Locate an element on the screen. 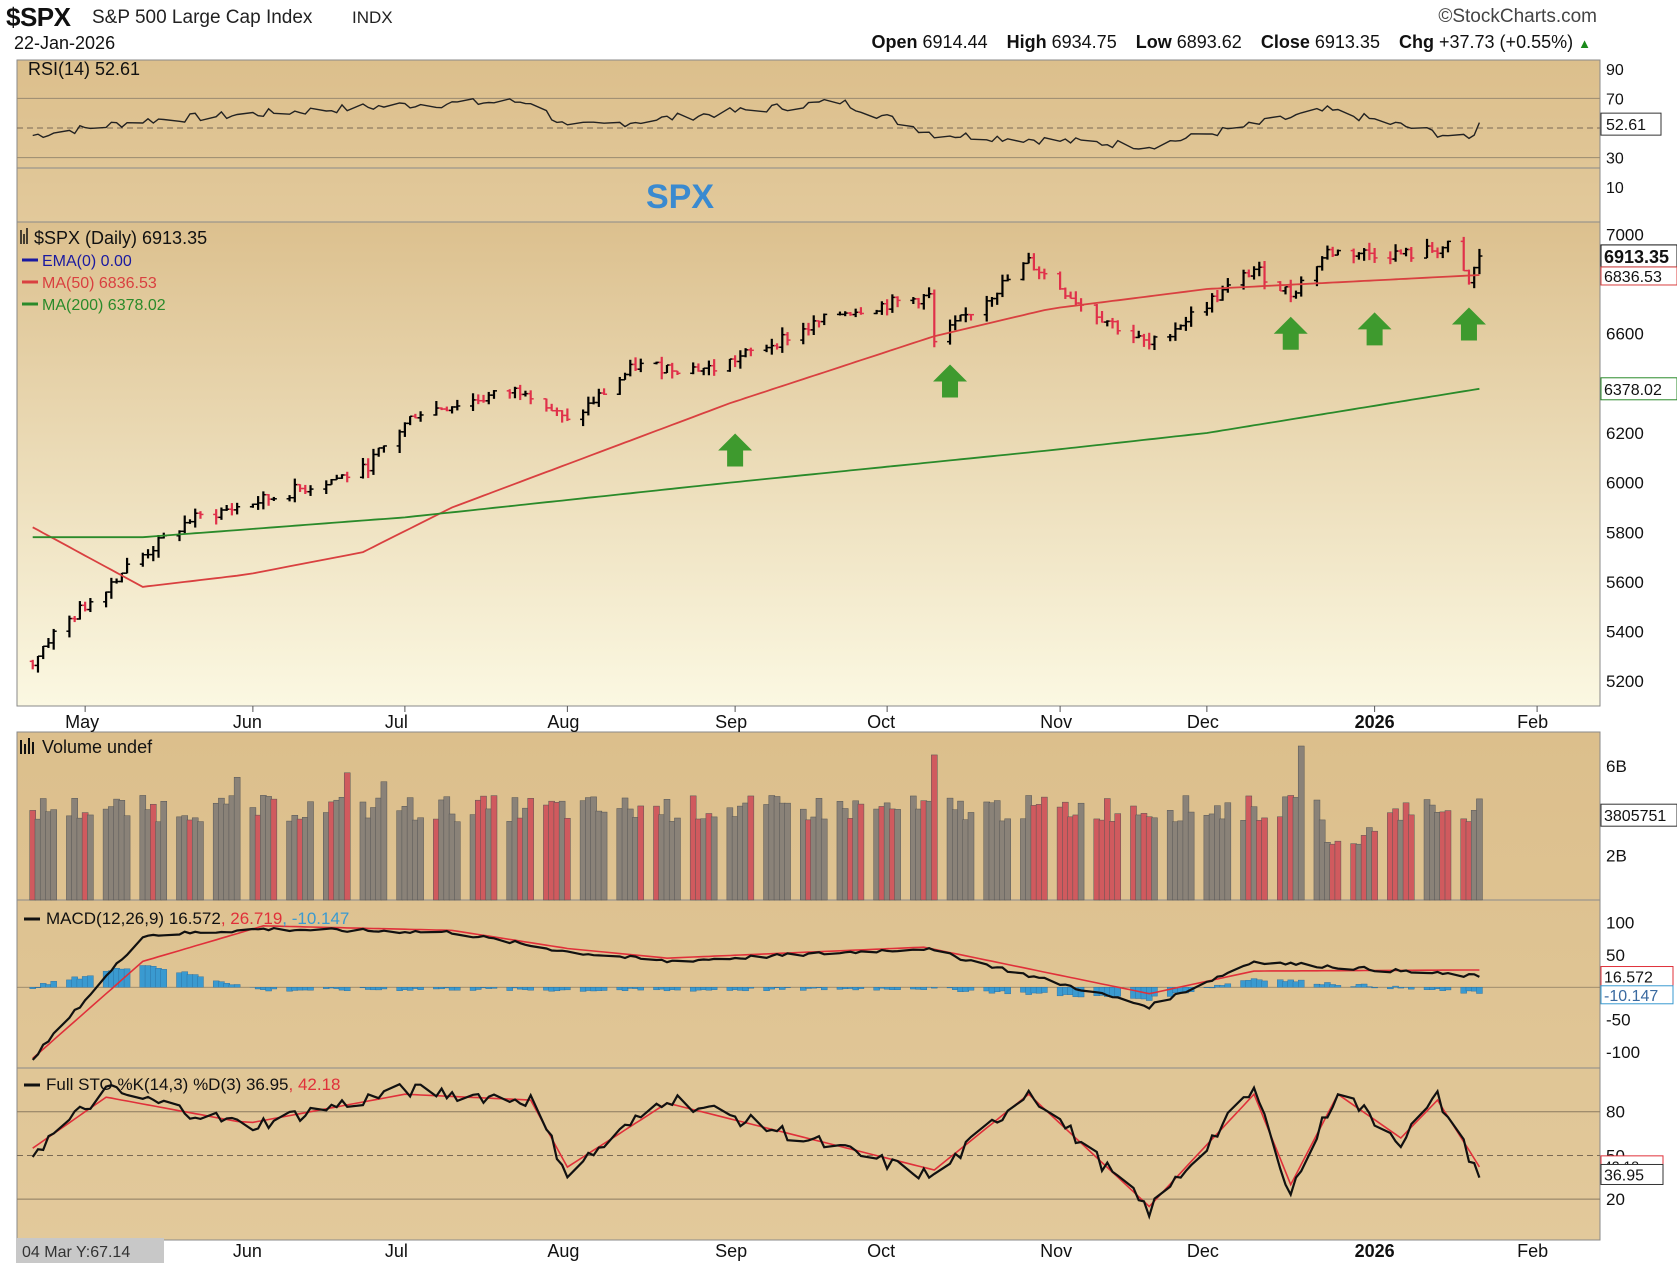  spx-title: SPX is located at coordinates (680, 197).